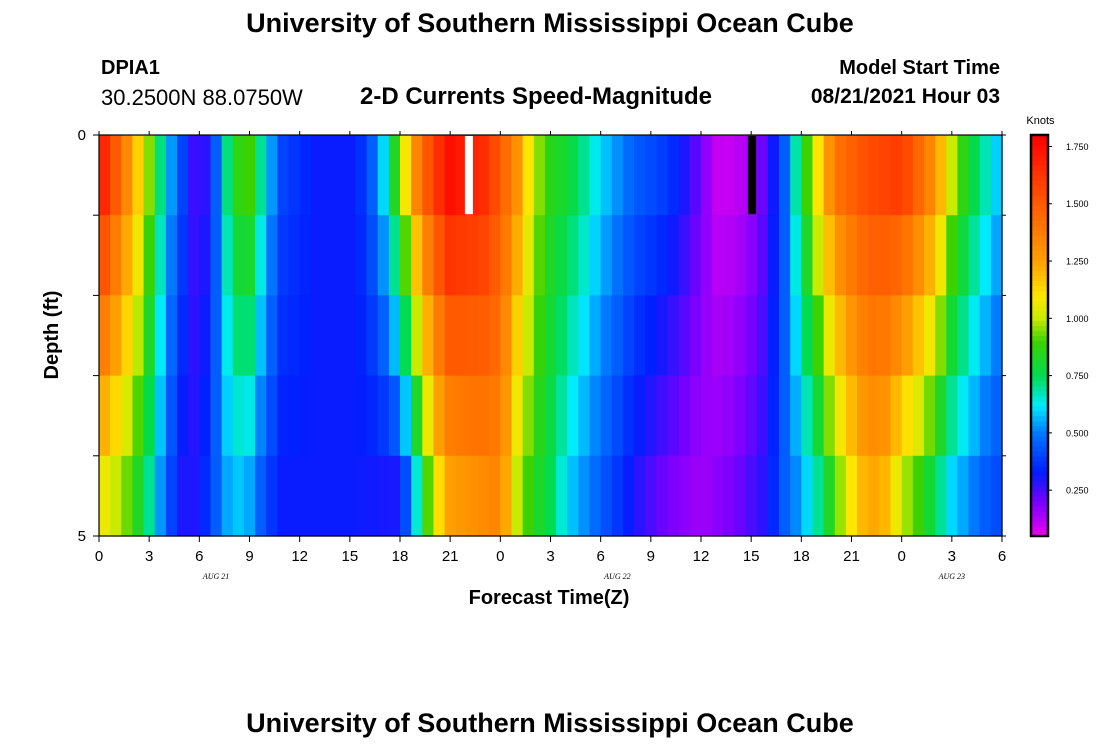 Image resolution: width=1100 pixels, height=750 pixels. What do you see at coordinates (199, 556) in the screenshot?
I see `x-tick-label: 6` at bounding box center [199, 556].